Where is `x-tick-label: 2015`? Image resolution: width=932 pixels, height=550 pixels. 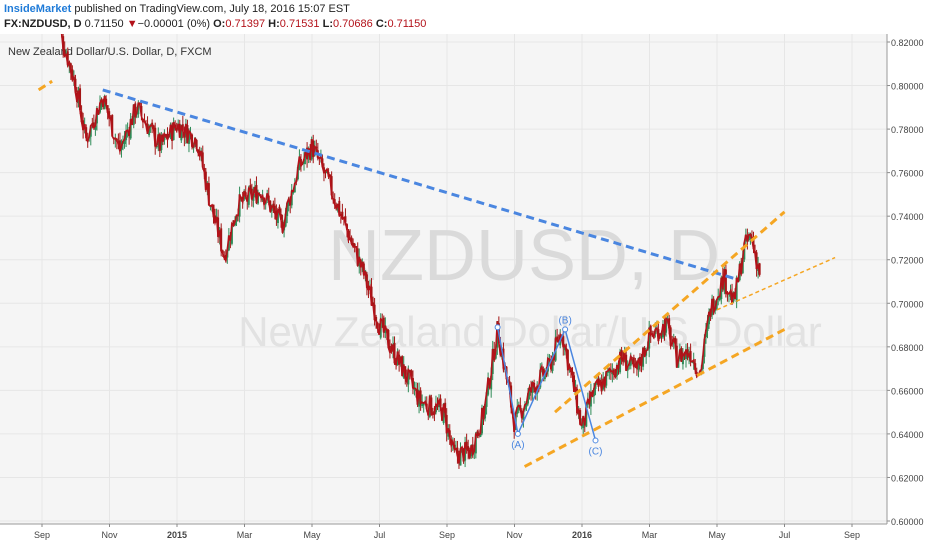
x-tick-label: 2015 is located at coordinates (177, 535).